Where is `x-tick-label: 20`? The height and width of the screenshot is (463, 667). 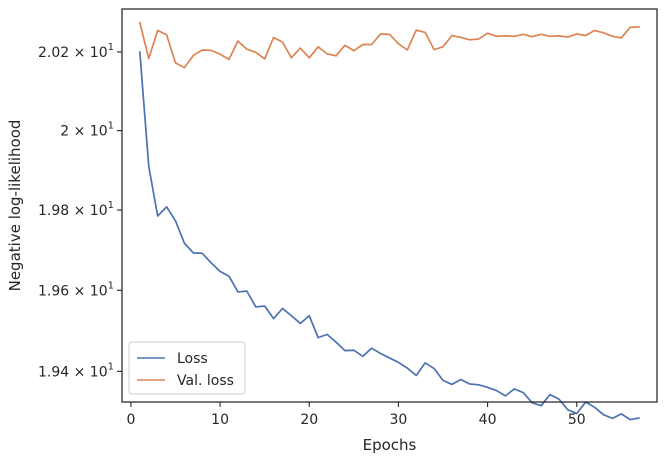
x-tick-label: 20 is located at coordinates (309, 420).